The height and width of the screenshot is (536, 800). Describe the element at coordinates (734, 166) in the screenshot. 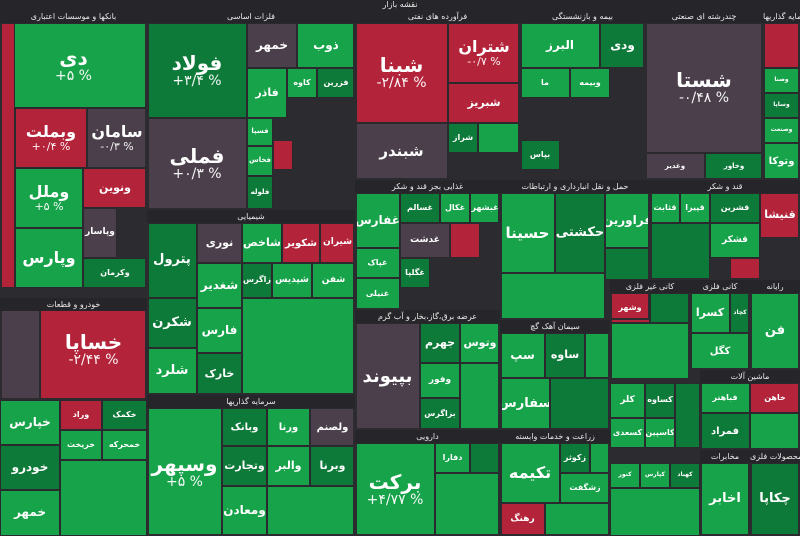

I see `stock-tile: وخاور` at that location.